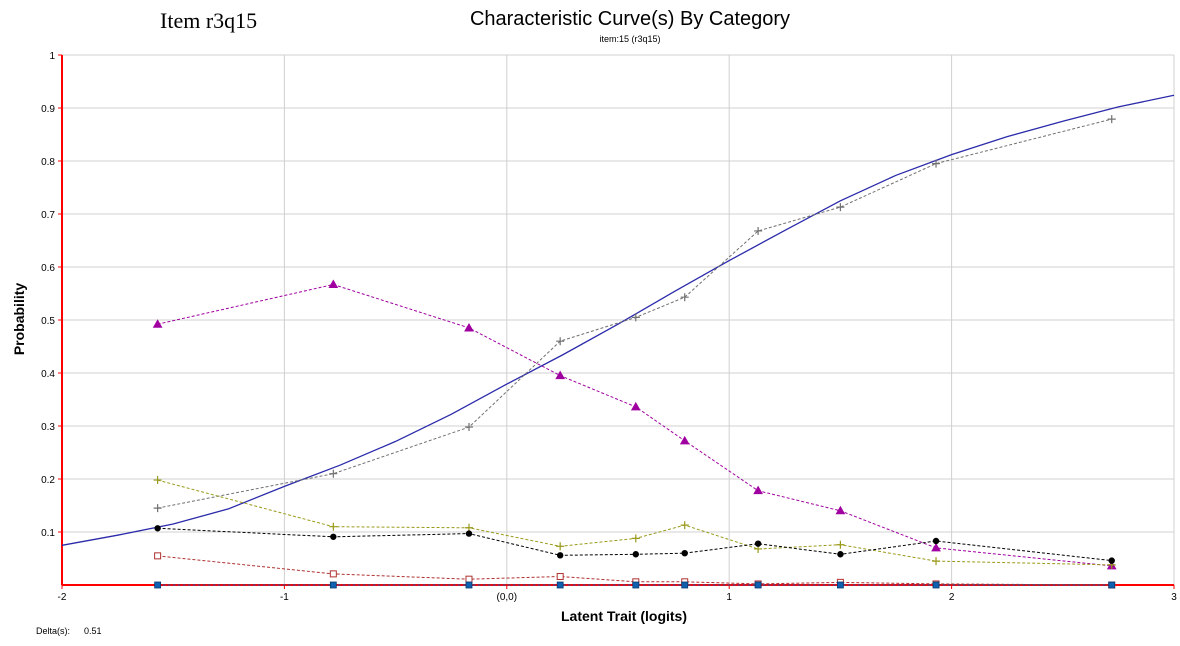 The image size is (1180, 646). What do you see at coordinates (1174, 597) in the screenshot?
I see `x-tick-label: 3` at bounding box center [1174, 597].